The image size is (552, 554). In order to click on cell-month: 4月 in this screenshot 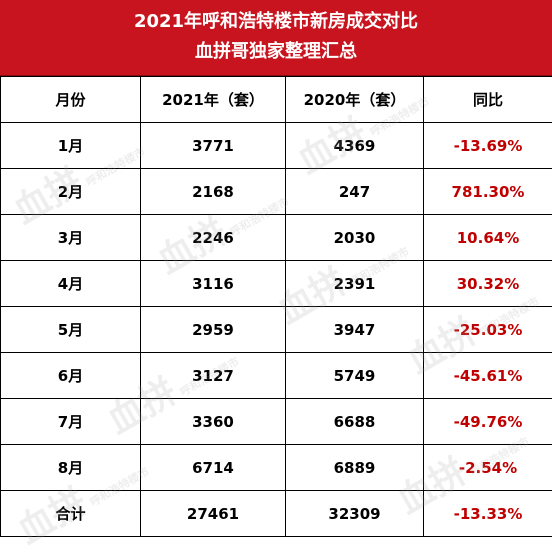, I will do `click(71, 284)`.